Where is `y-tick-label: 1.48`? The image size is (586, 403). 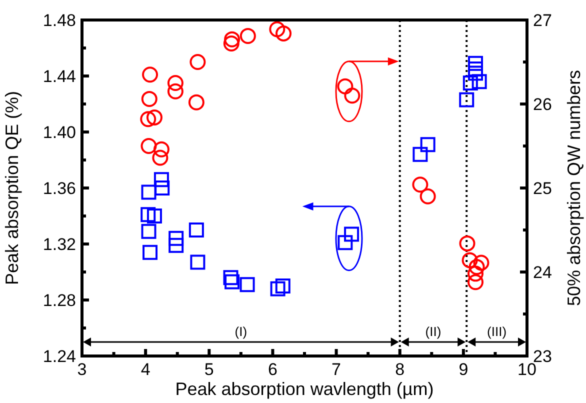
y-tick-label: 1.48 is located at coordinates (59, 20).